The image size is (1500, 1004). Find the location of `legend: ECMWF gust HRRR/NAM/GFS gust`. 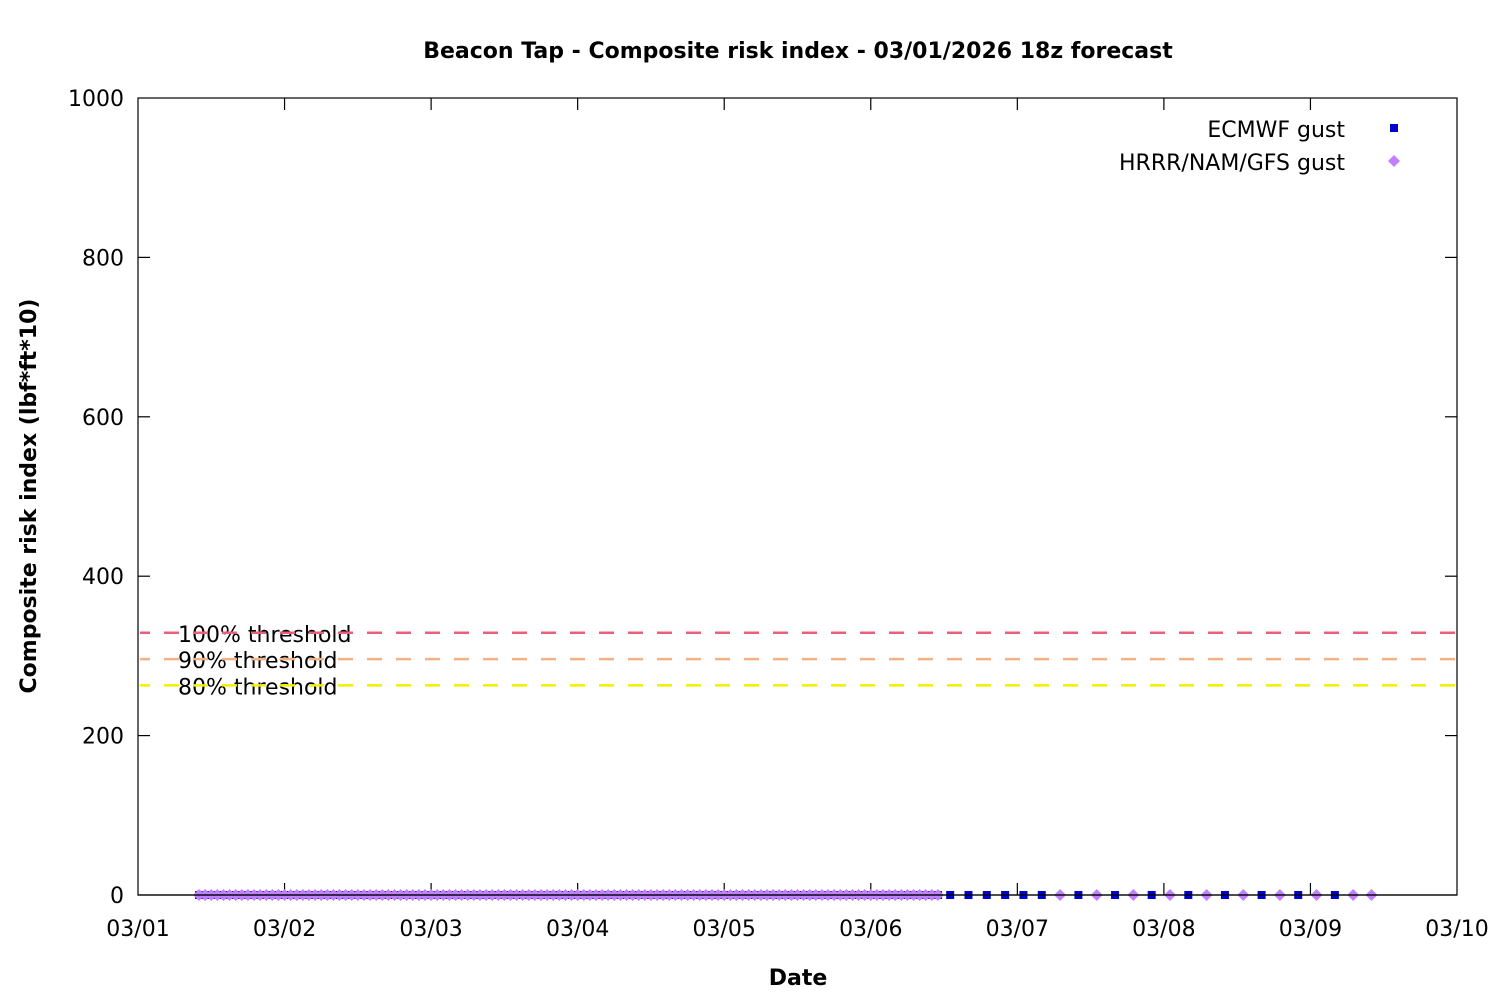

legend: ECMWF gust HRRR/NAM/GFS gust is located at coordinates (1259, 147).